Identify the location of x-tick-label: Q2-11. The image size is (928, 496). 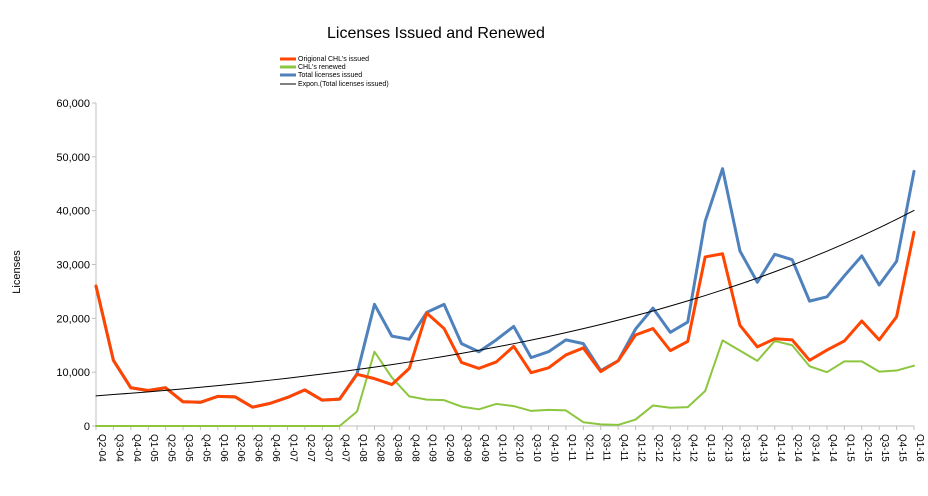
(588, 447).